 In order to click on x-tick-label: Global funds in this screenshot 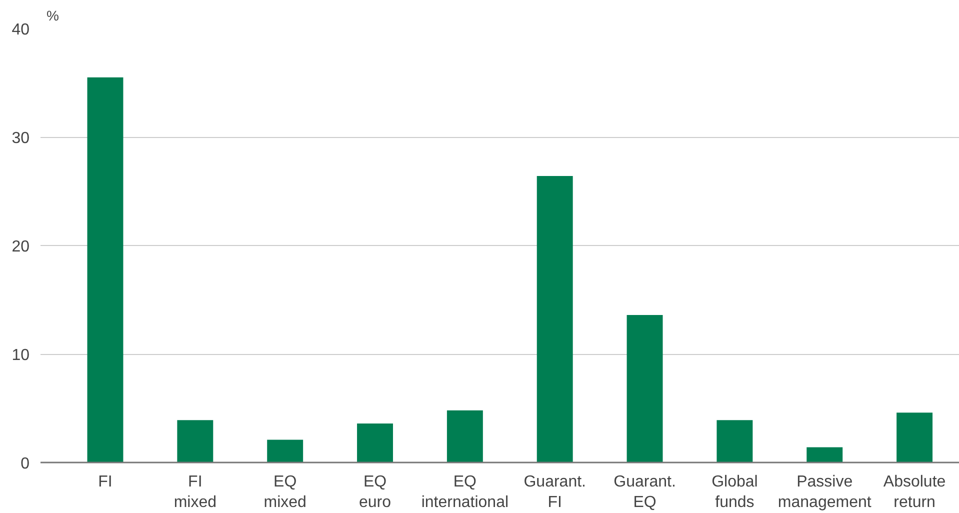, I will do `click(735, 492)`.